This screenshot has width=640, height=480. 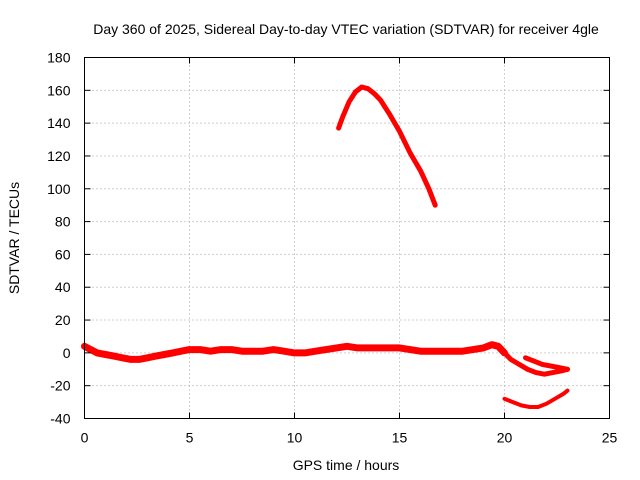 What do you see at coordinates (294, 352) in the screenshot?
I see `series-band-main` at bounding box center [294, 352].